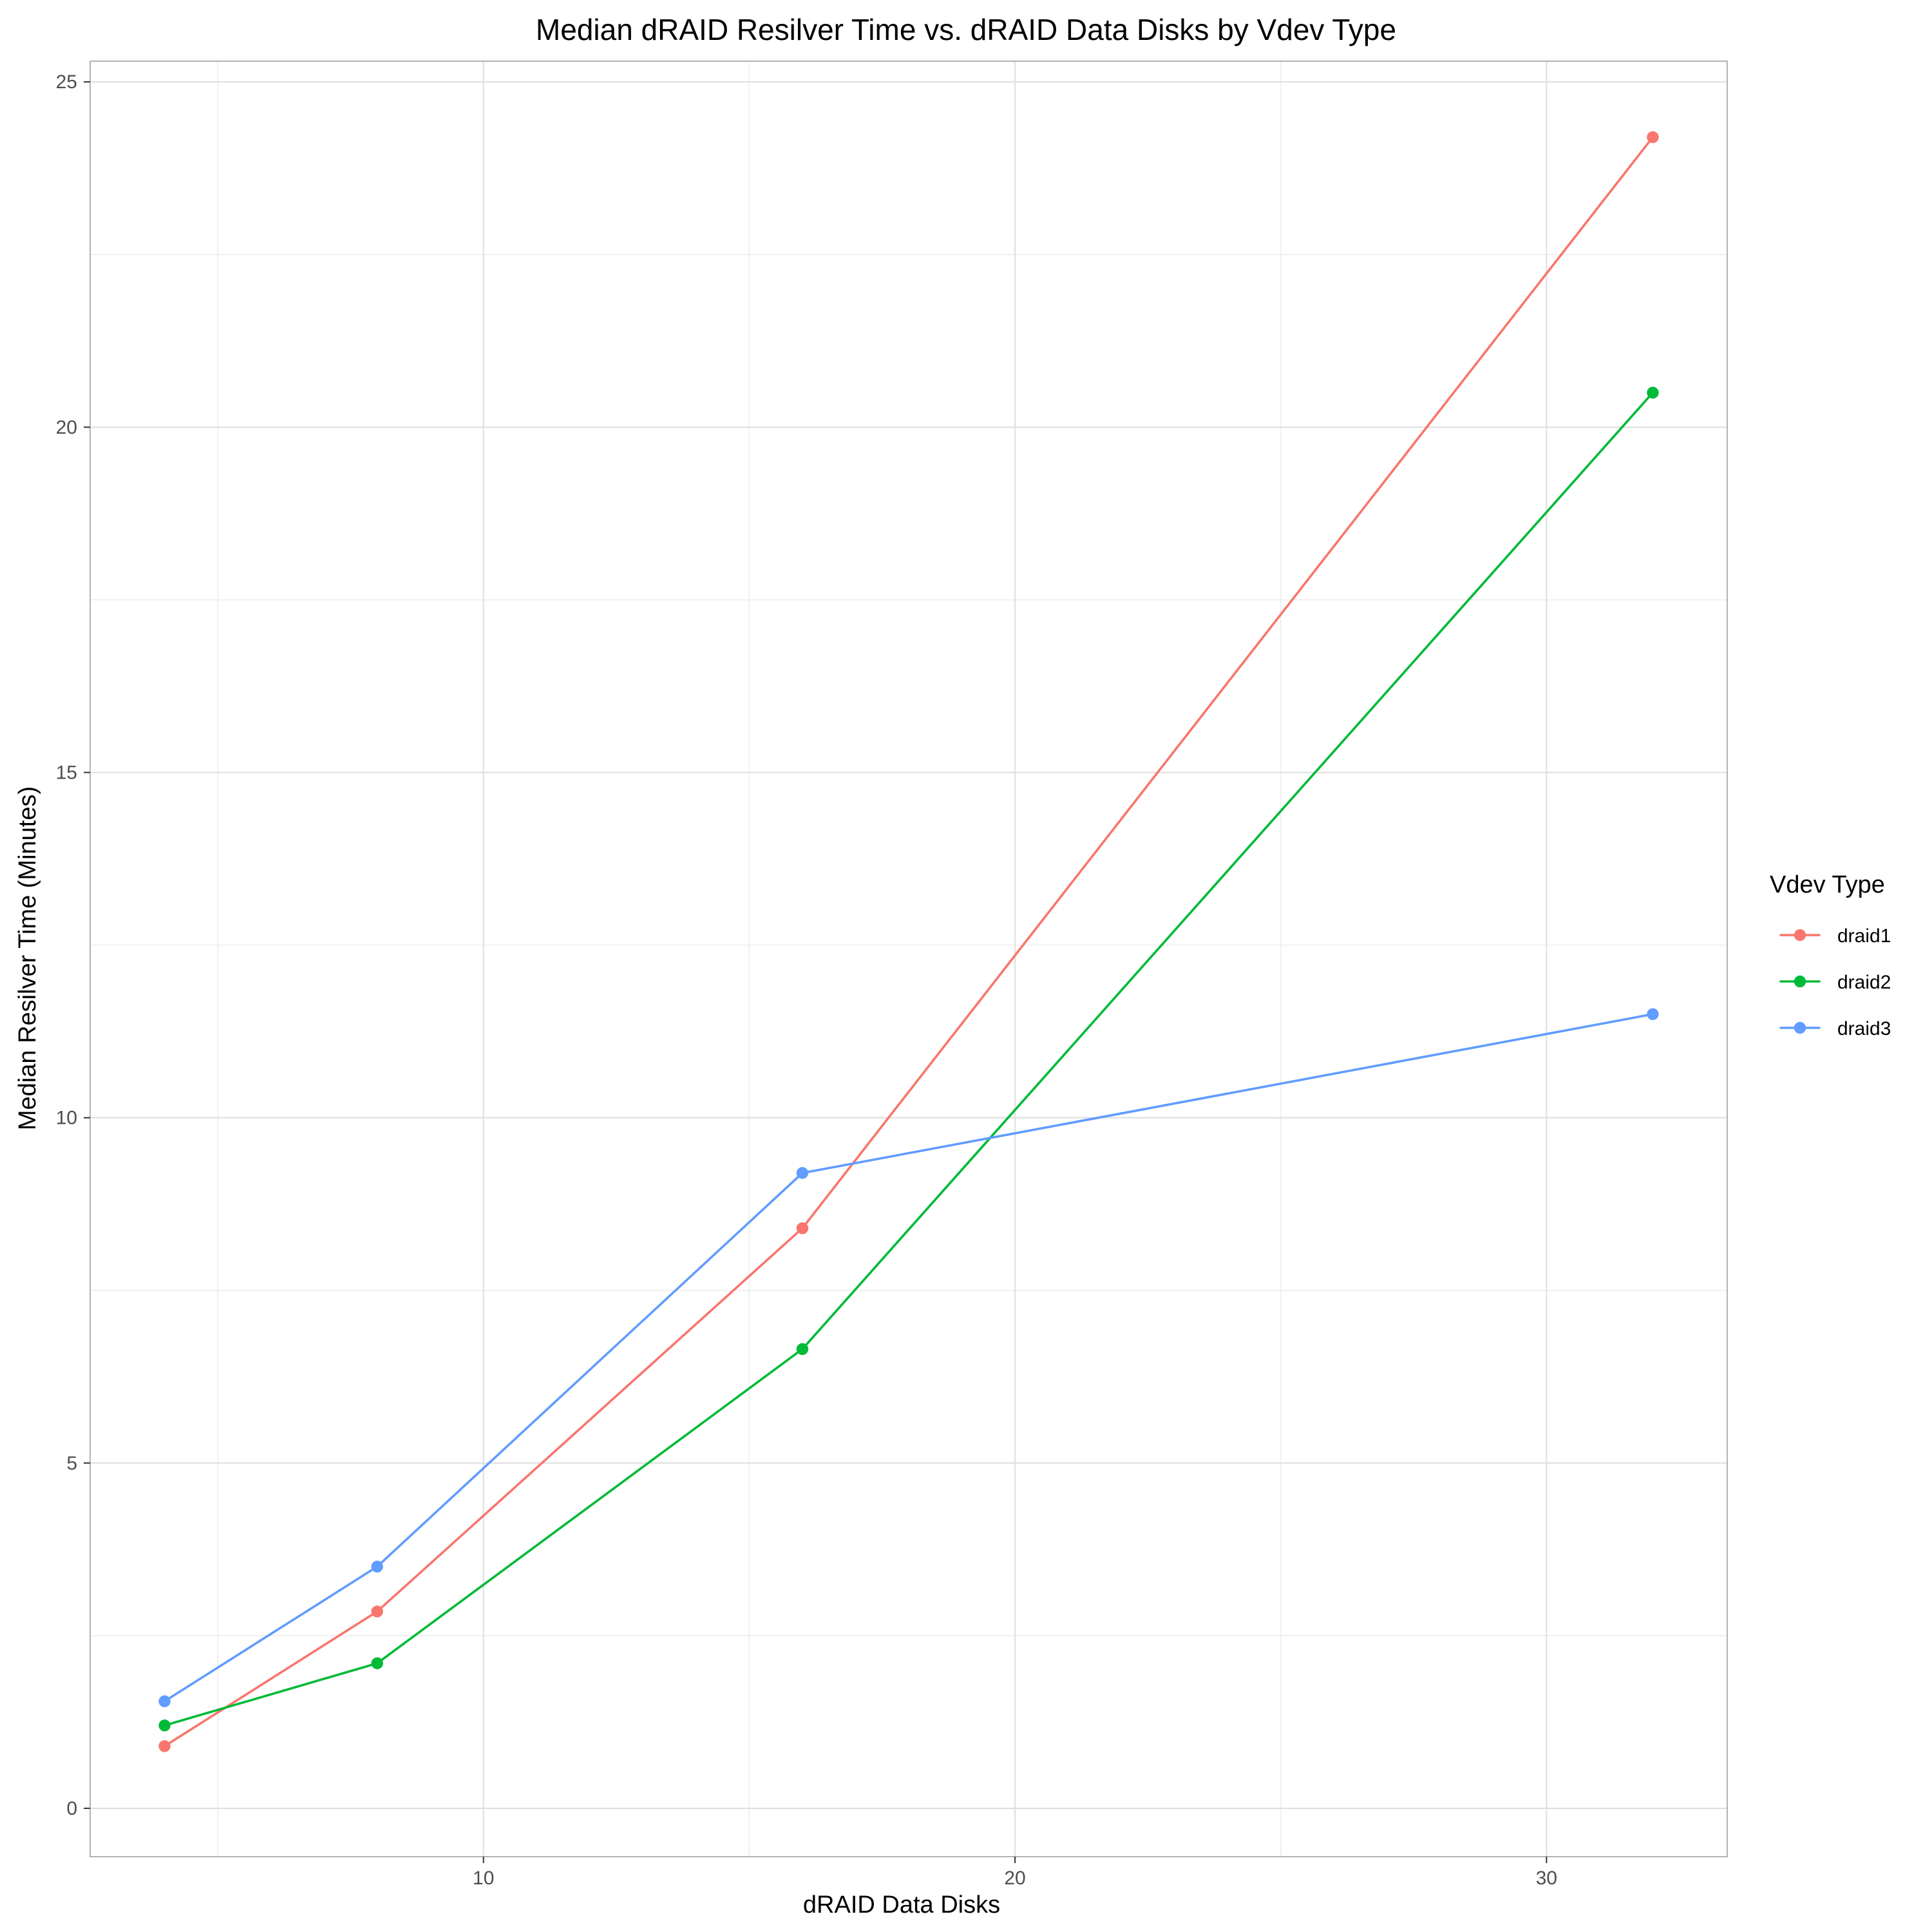  What do you see at coordinates (66, 1118) in the screenshot?
I see `y-tick-label: 10` at bounding box center [66, 1118].